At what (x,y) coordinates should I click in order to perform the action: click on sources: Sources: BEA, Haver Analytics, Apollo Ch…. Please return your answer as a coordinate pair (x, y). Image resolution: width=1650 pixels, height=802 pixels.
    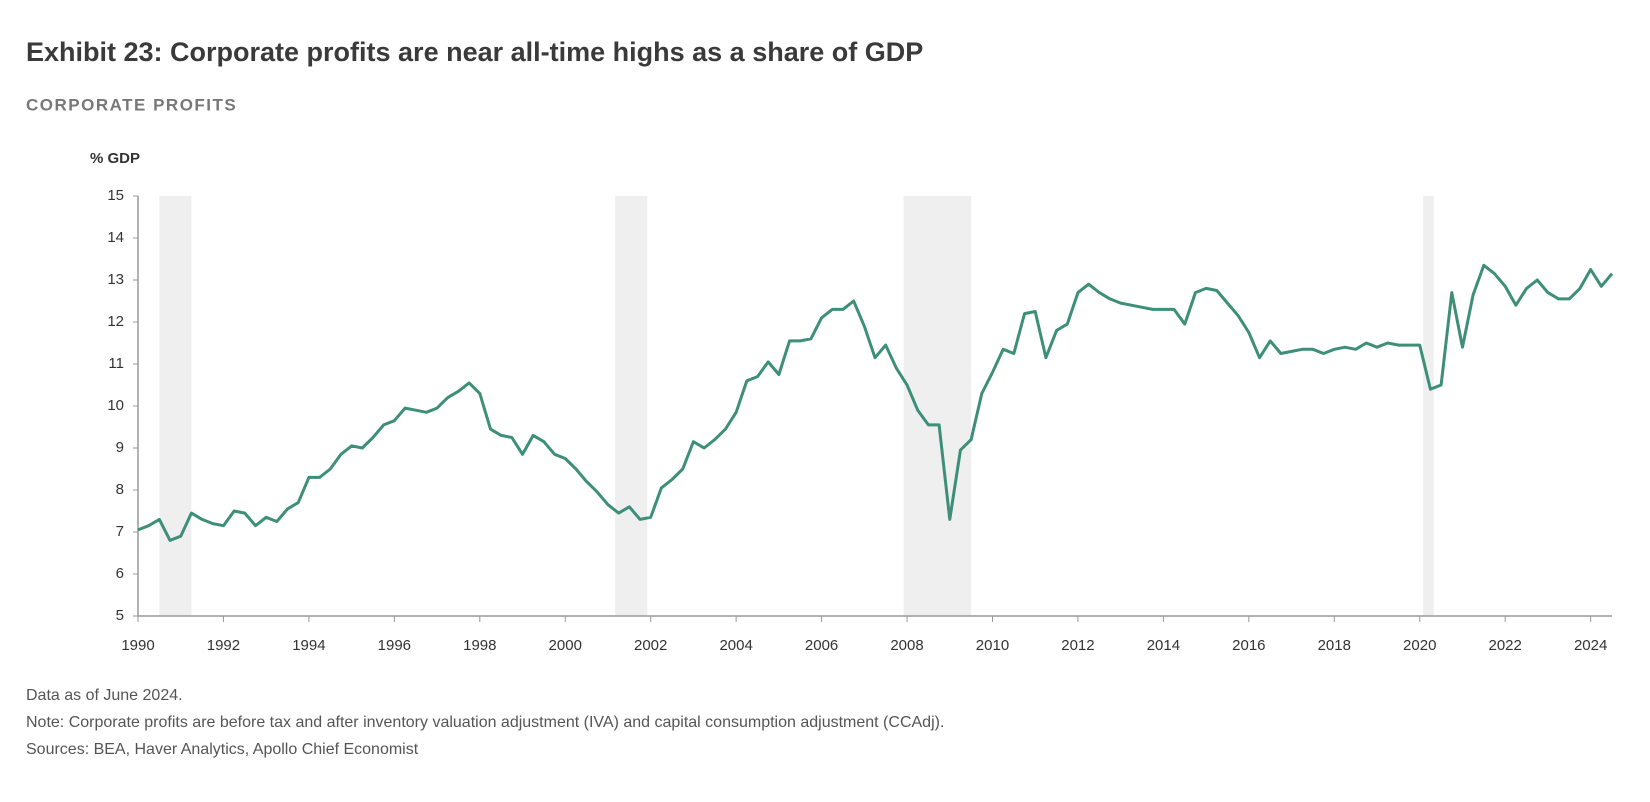
    Looking at the image, I should click on (222, 749).